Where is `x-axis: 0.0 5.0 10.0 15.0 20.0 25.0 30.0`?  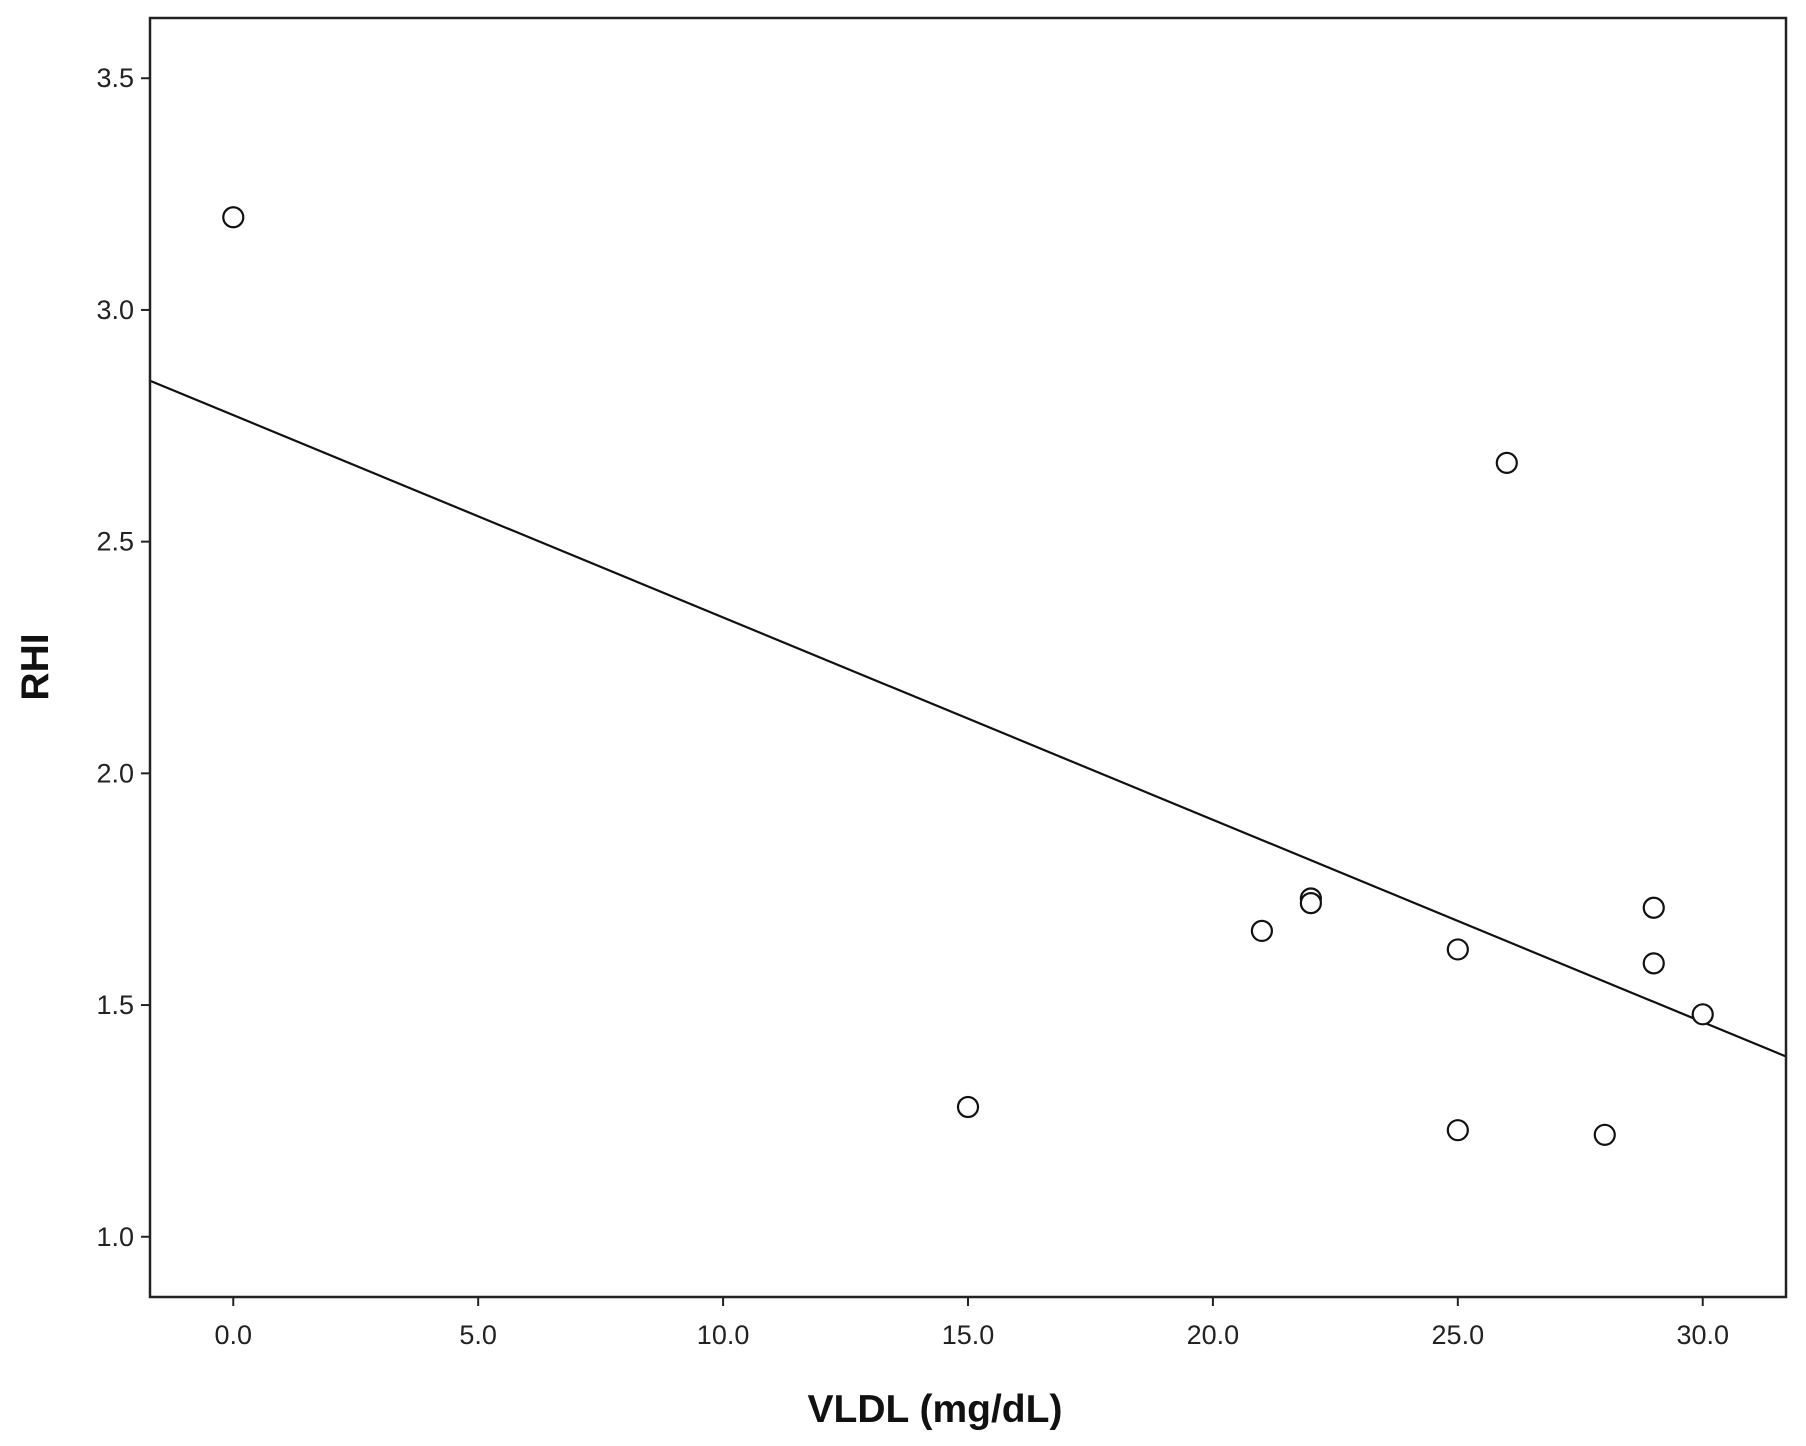
x-axis: 0.0 5.0 10.0 15.0 20.0 25.0 30.0 is located at coordinates (971, 1323).